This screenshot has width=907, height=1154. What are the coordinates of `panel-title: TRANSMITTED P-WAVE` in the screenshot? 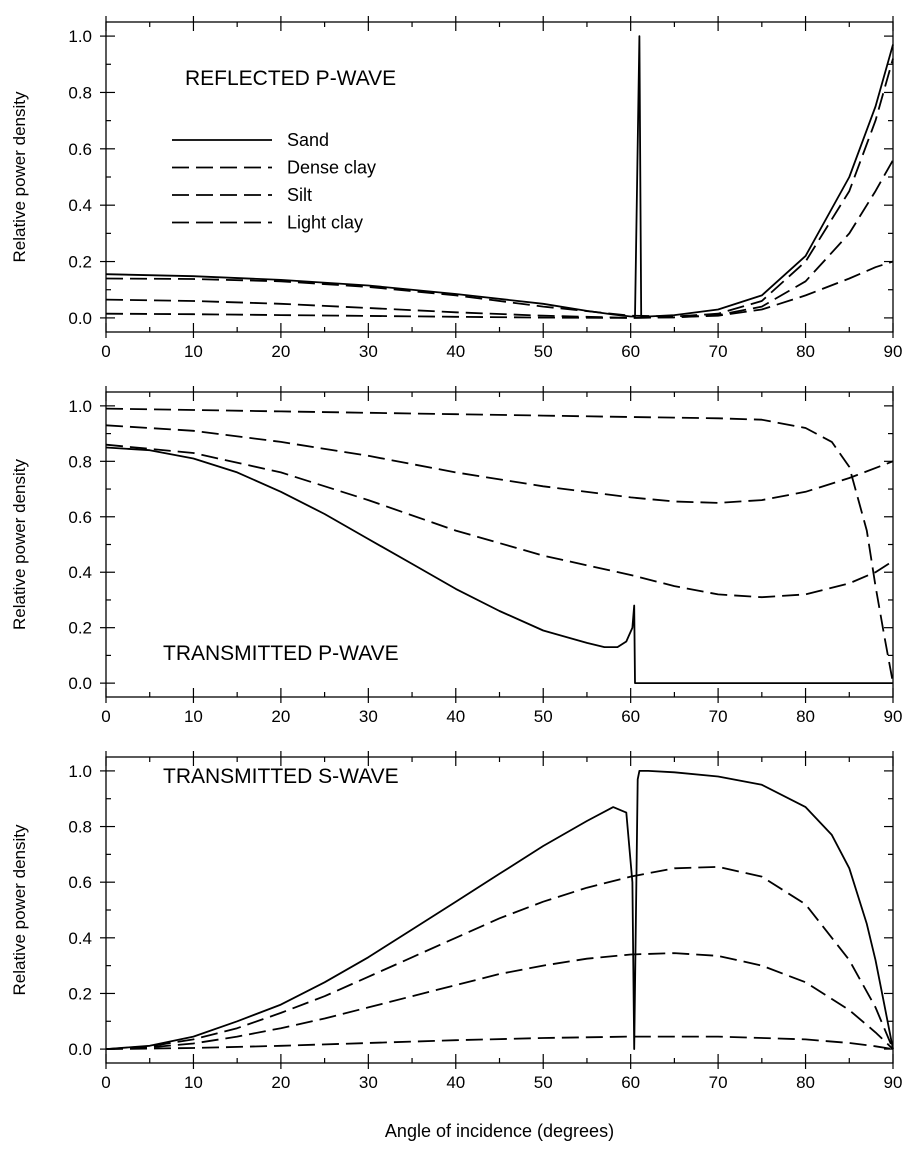 It's located at (281, 653).